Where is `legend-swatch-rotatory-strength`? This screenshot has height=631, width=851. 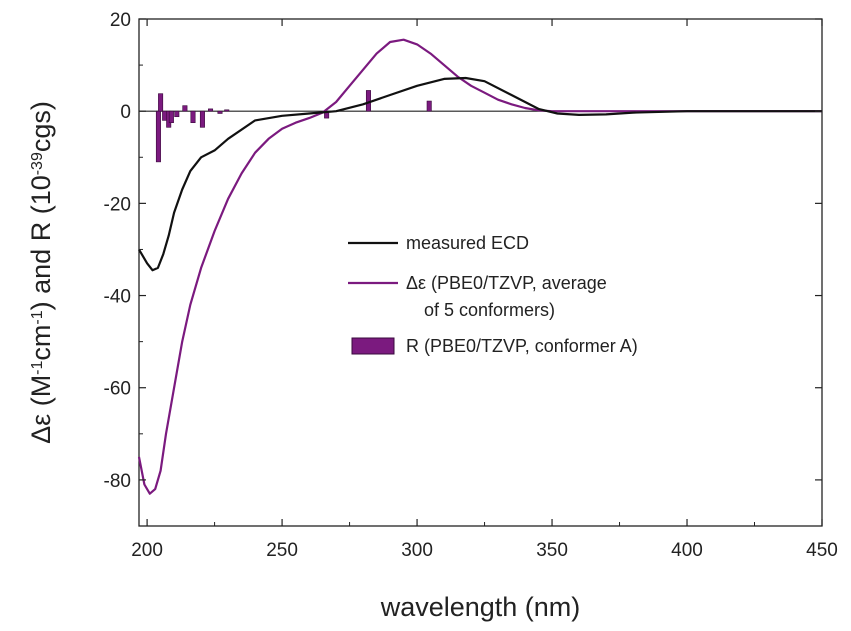
legend-swatch-rotatory-strength is located at coordinates (373, 346).